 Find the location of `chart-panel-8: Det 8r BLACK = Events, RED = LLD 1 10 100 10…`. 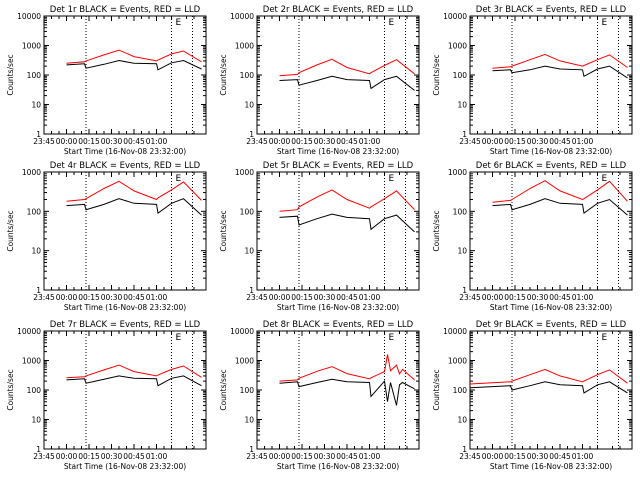

chart-panel-8: Det 8r BLACK = Events, RED = LLD 1 10 100 10… is located at coordinates (319, 395).